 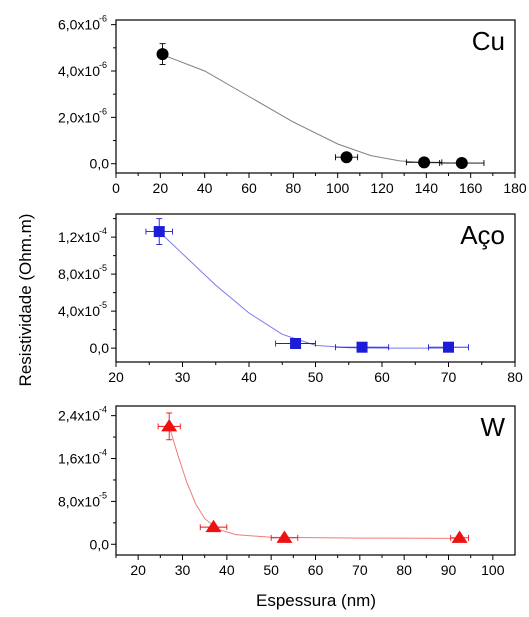 What do you see at coordinates (116, 188) in the screenshot?
I see `x-tick-label: 0` at bounding box center [116, 188].